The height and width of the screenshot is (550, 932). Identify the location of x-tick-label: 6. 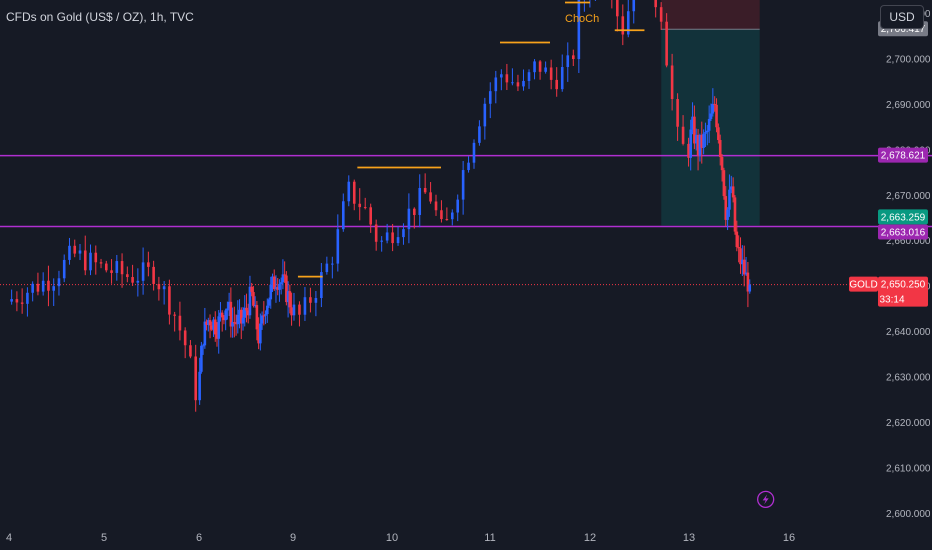
(199, 538).